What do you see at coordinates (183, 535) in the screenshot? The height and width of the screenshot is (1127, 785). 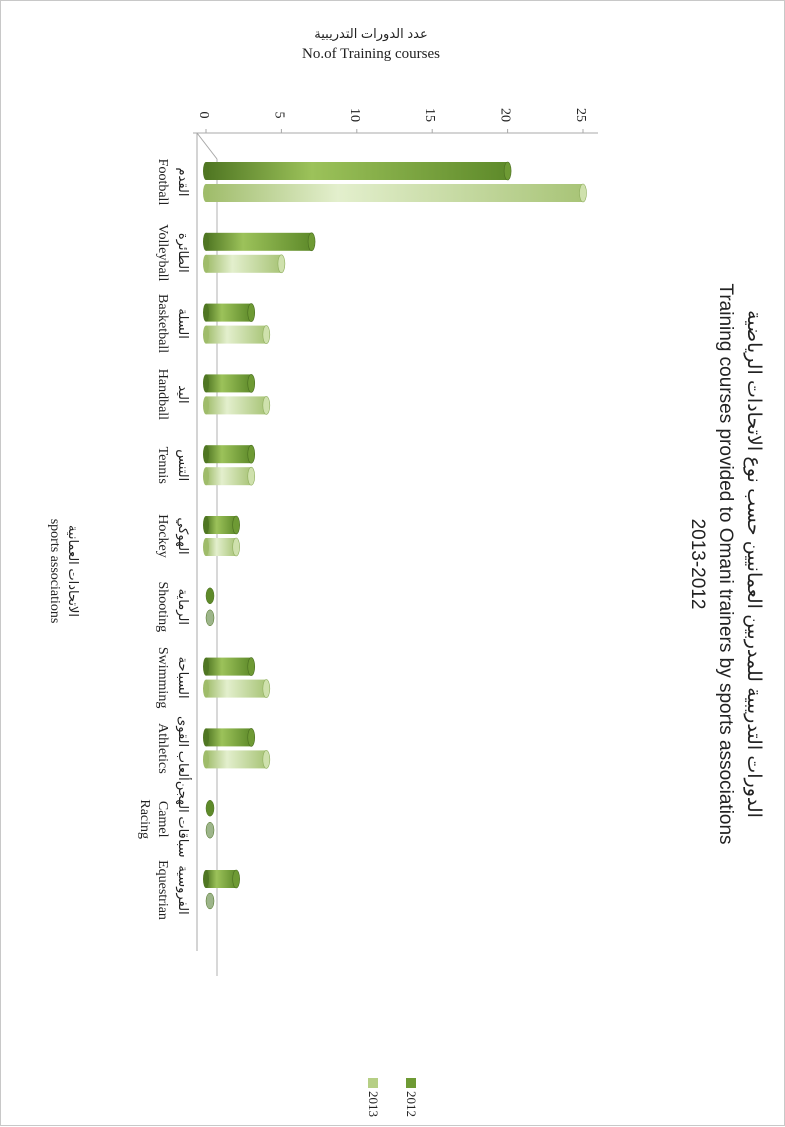 I see `category-label-arabic: الهوكي` at bounding box center [183, 535].